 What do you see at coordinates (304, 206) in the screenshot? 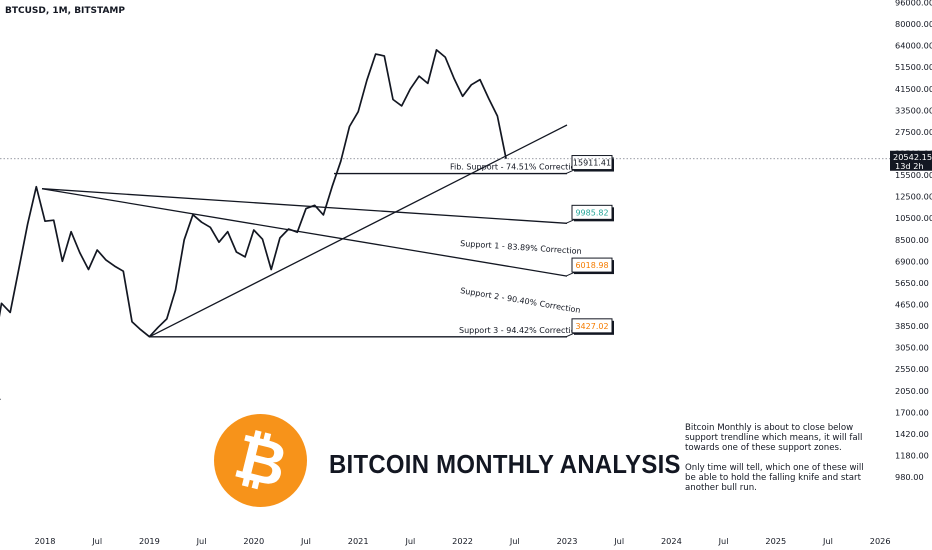
I see `support-1-line` at bounding box center [304, 206].